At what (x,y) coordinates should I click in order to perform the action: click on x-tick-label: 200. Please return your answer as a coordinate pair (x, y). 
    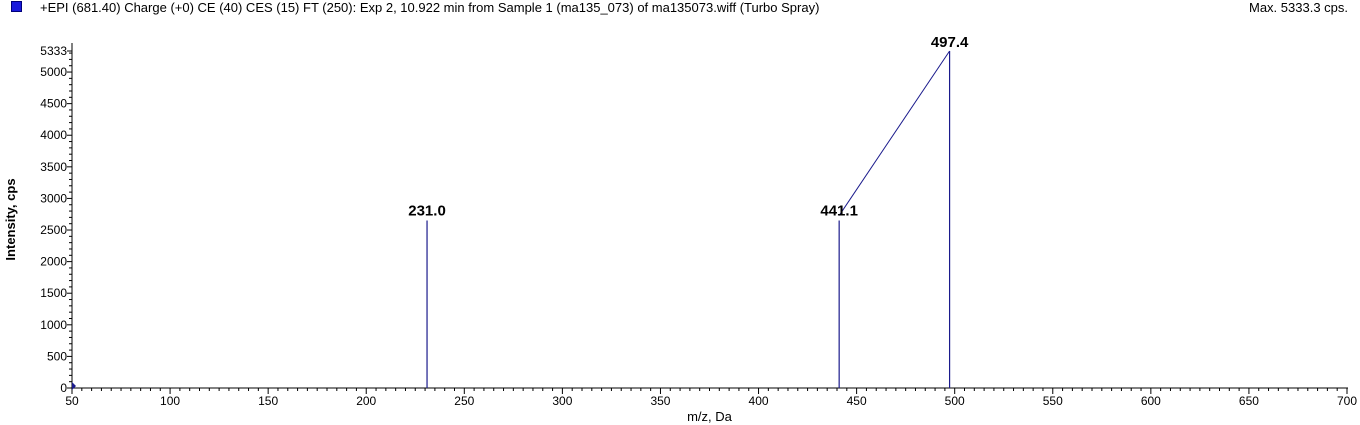
    Looking at the image, I should click on (366, 401).